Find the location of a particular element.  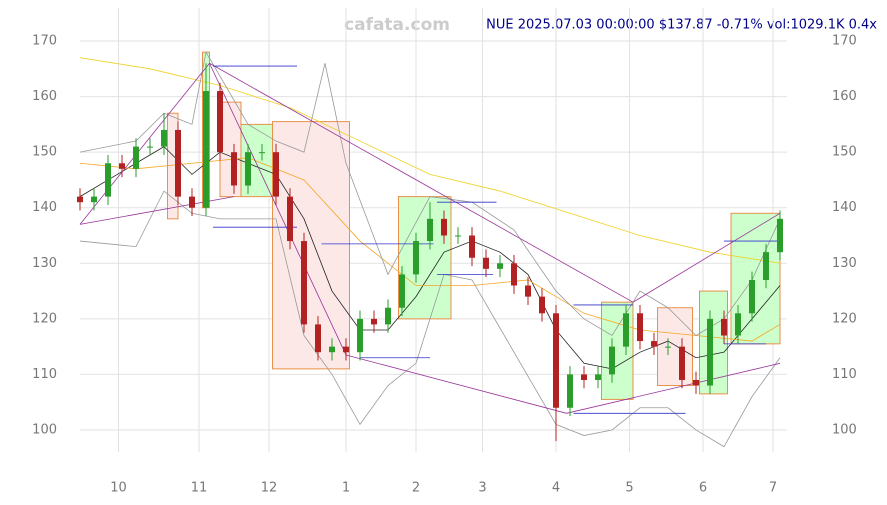

y-tick-label: 100 is located at coordinates (44, 429).